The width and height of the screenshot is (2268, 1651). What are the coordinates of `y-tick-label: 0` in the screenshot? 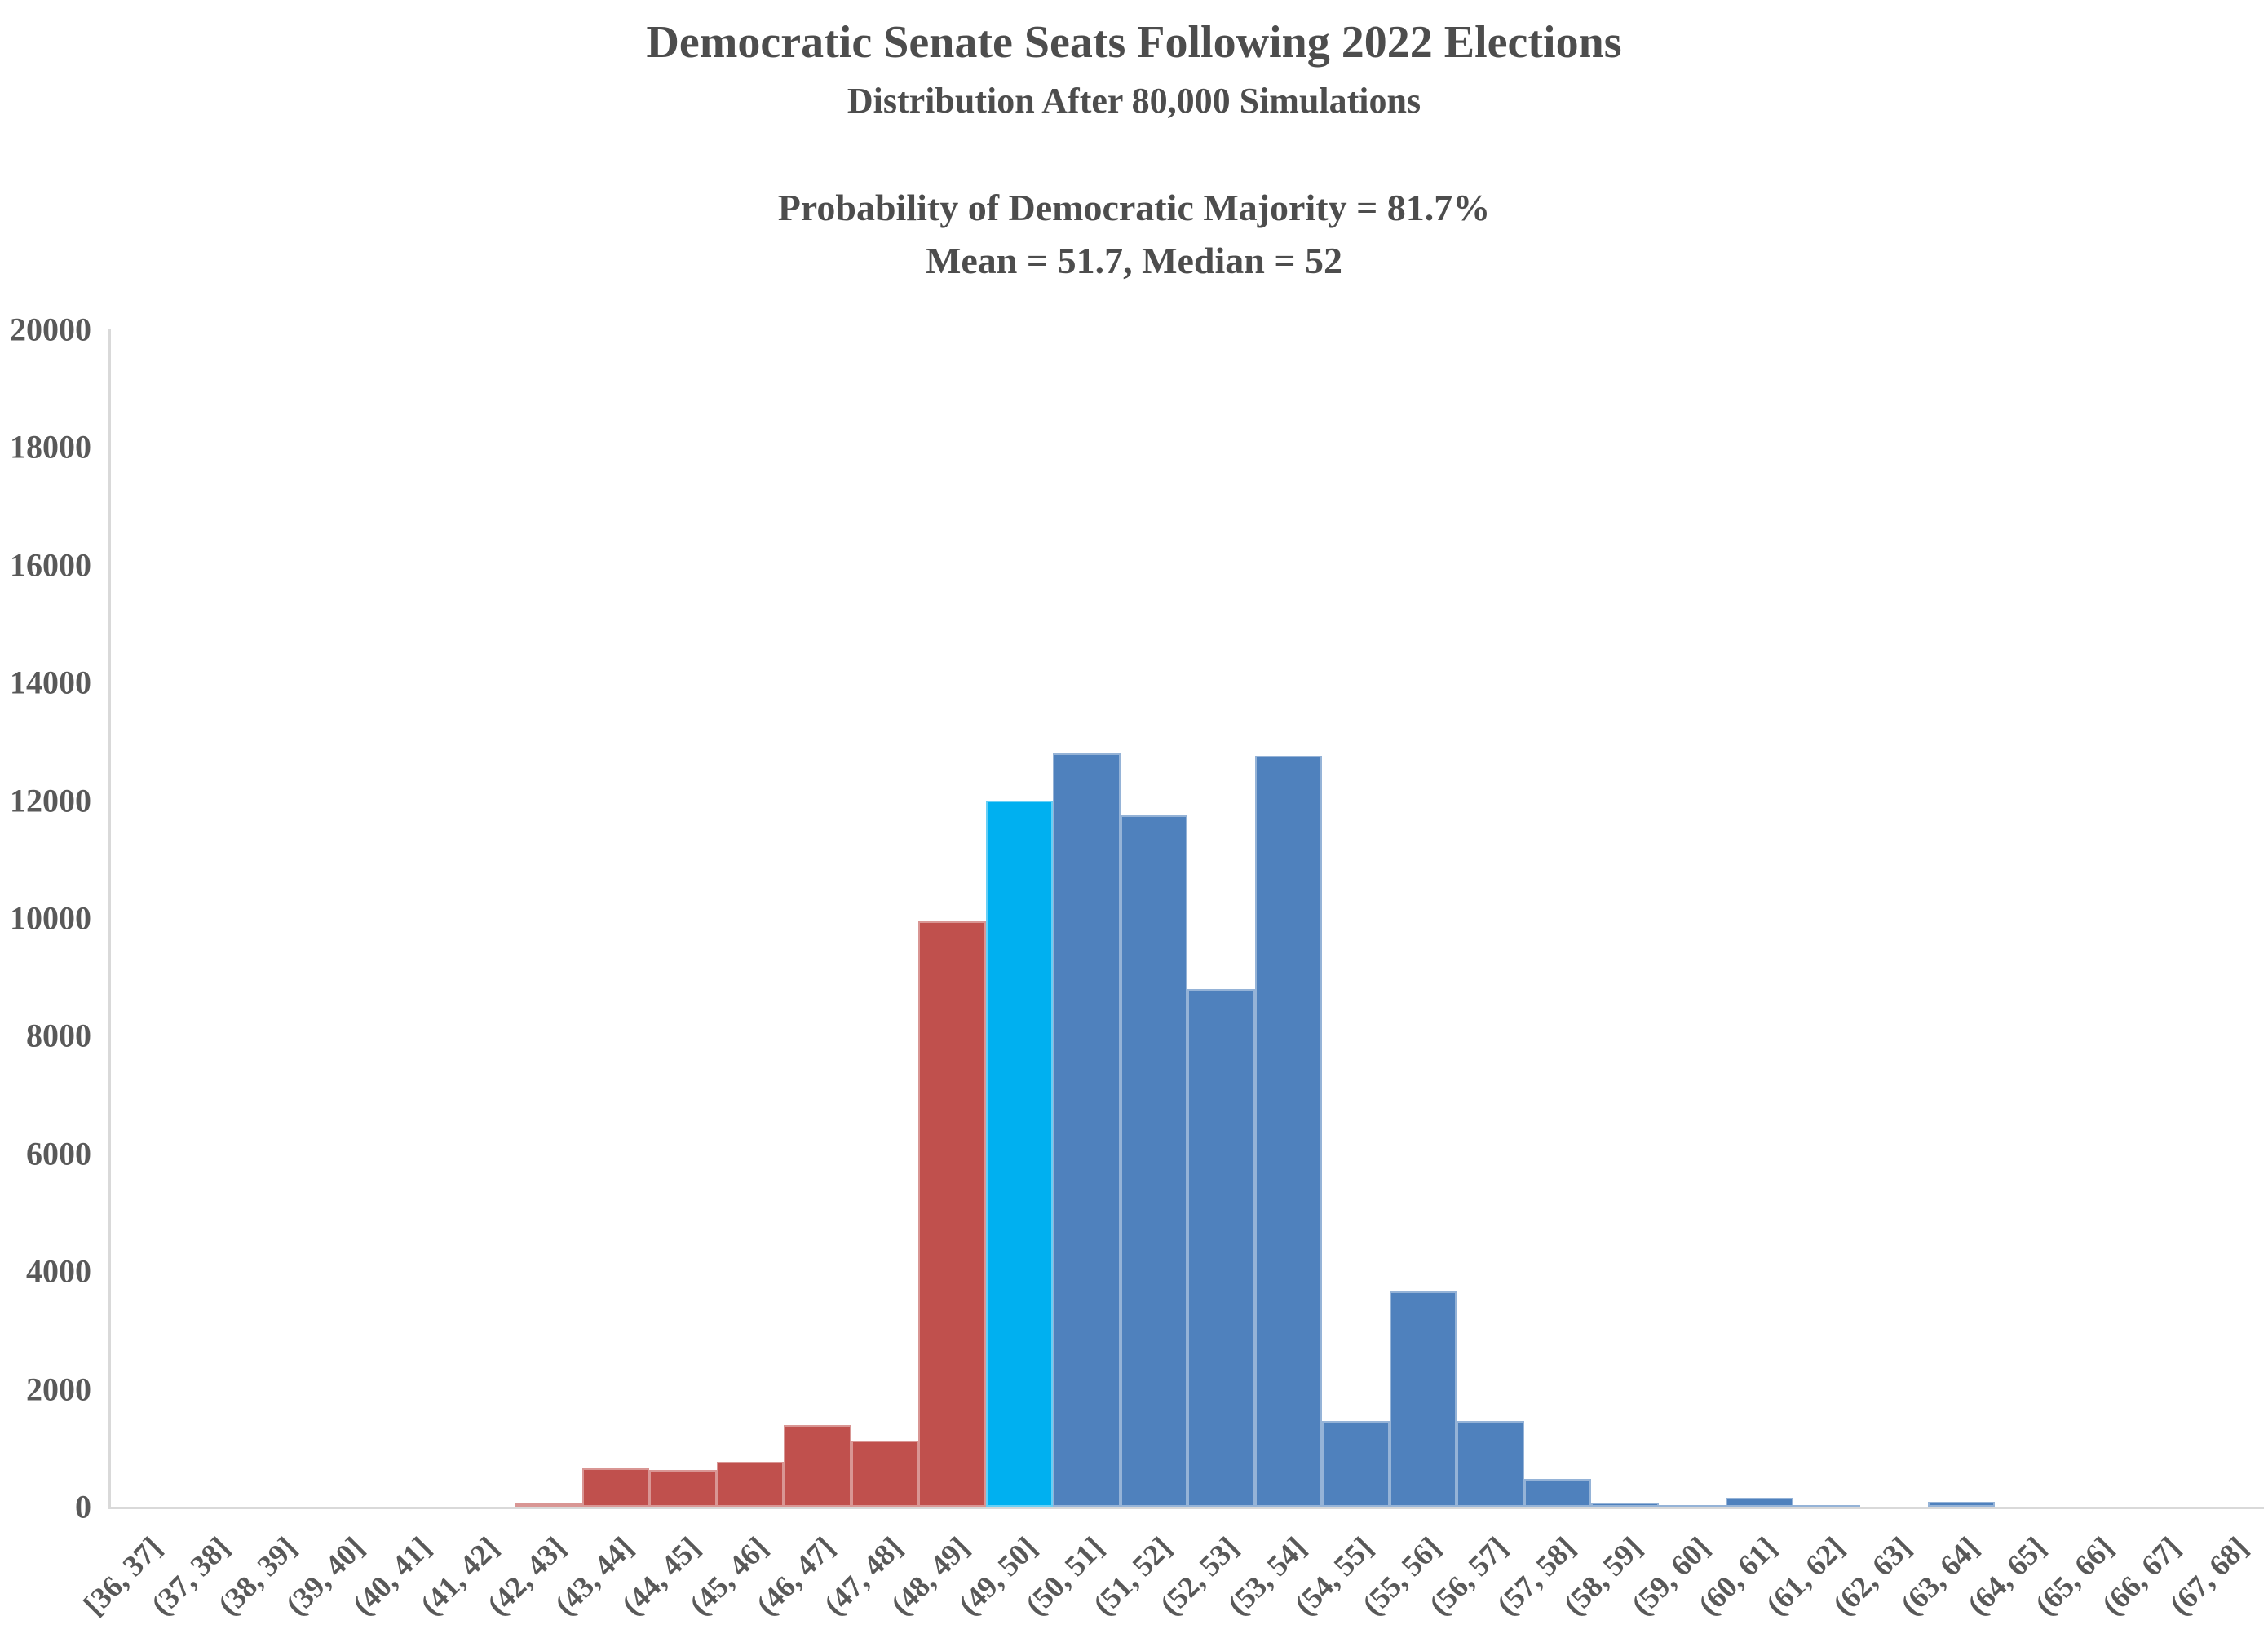 It's located at (83, 1506).